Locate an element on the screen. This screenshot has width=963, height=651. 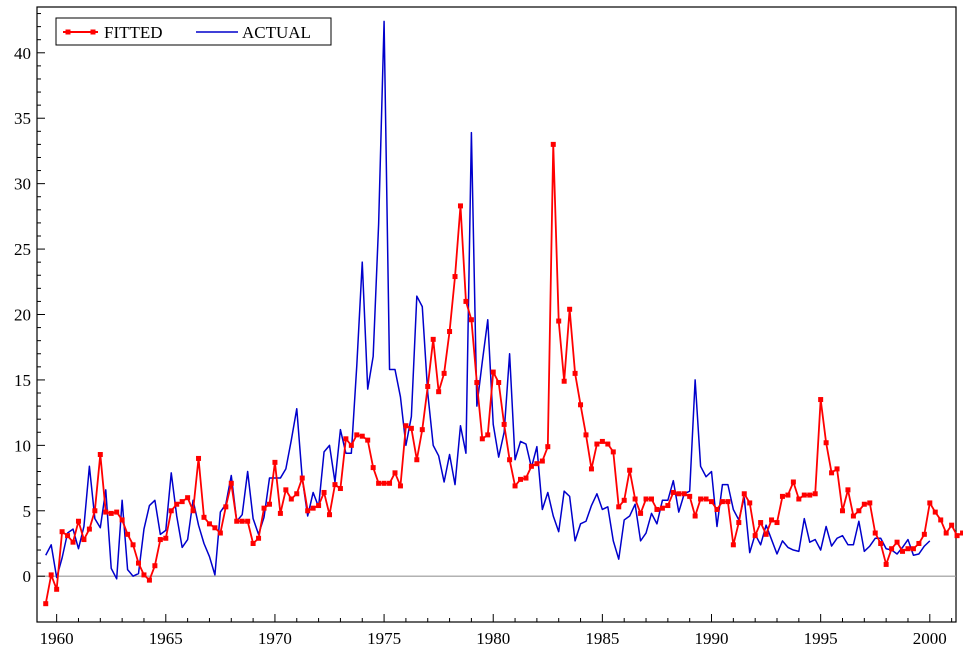
x-tick-label: 1980 is located at coordinates (493, 638).